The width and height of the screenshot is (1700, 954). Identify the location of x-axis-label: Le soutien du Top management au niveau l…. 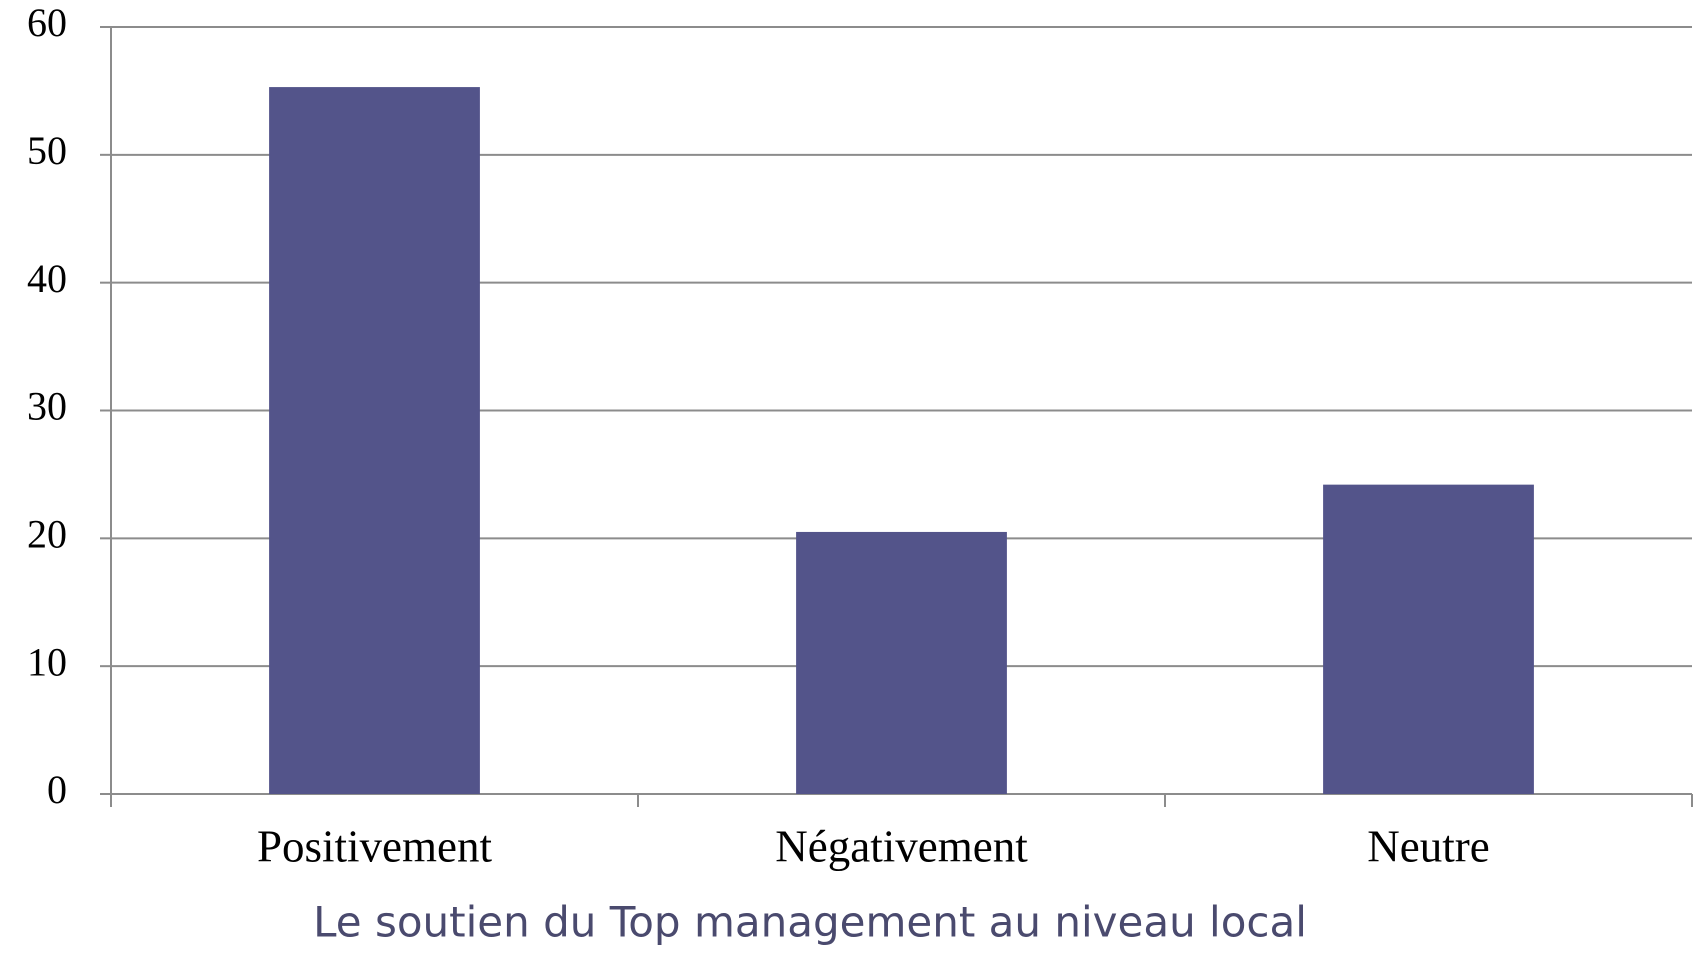
(810, 922).